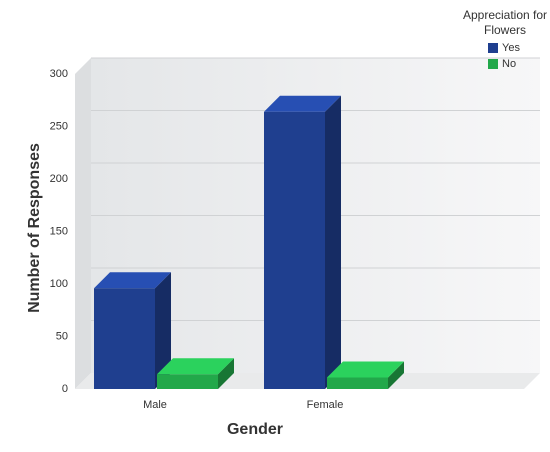 Image resolution: width=550 pixels, height=452 pixels. What do you see at coordinates (155, 405) in the screenshot?
I see `x-tick-label: Male` at bounding box center [155, 405].